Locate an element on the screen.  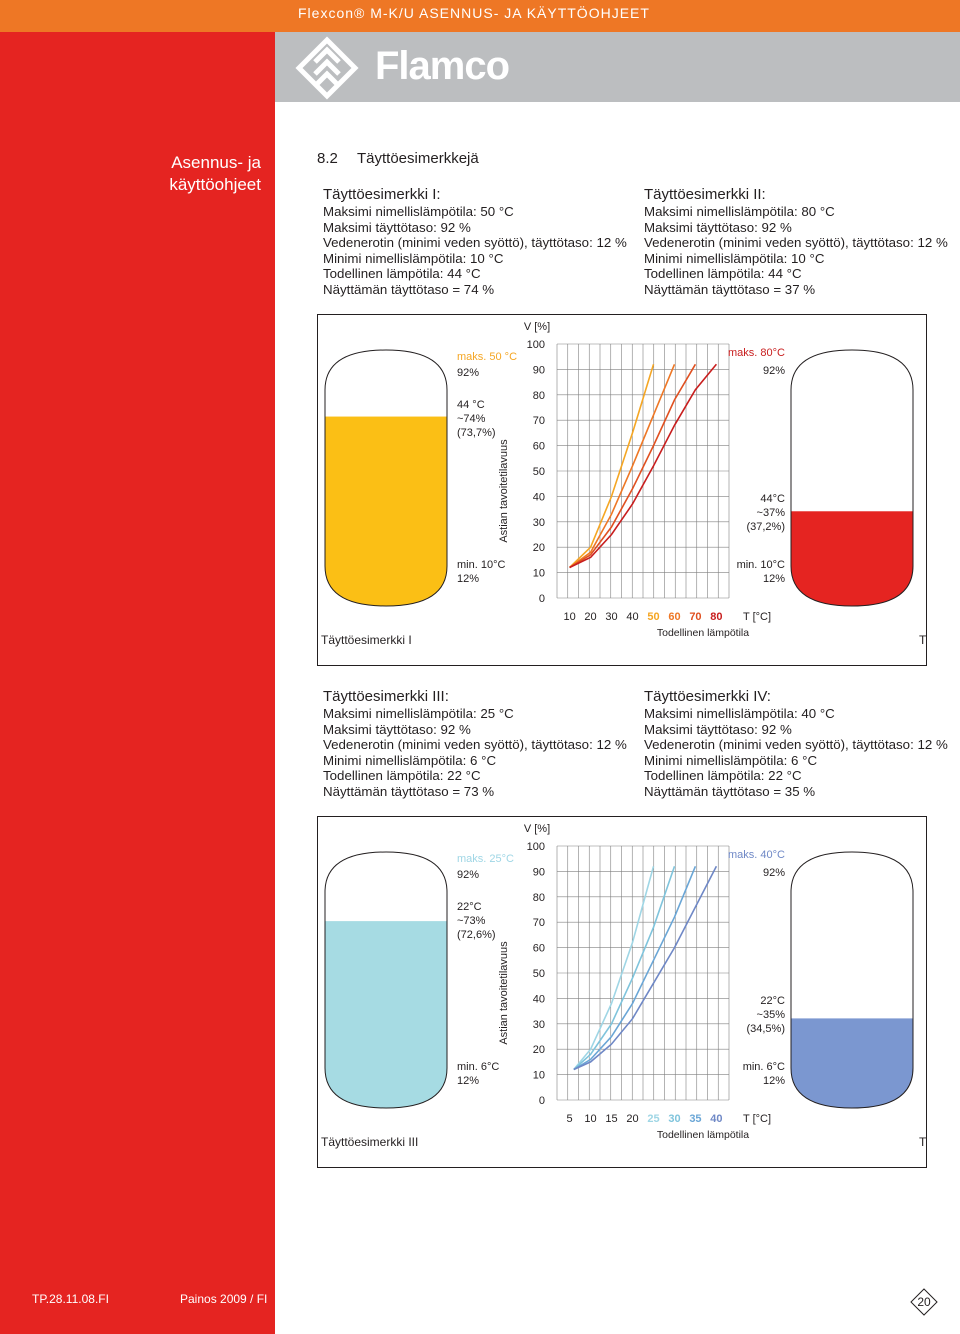
section-heading: 8.2 Täyttöesimerkkejä is located at coordinates (398, 158).